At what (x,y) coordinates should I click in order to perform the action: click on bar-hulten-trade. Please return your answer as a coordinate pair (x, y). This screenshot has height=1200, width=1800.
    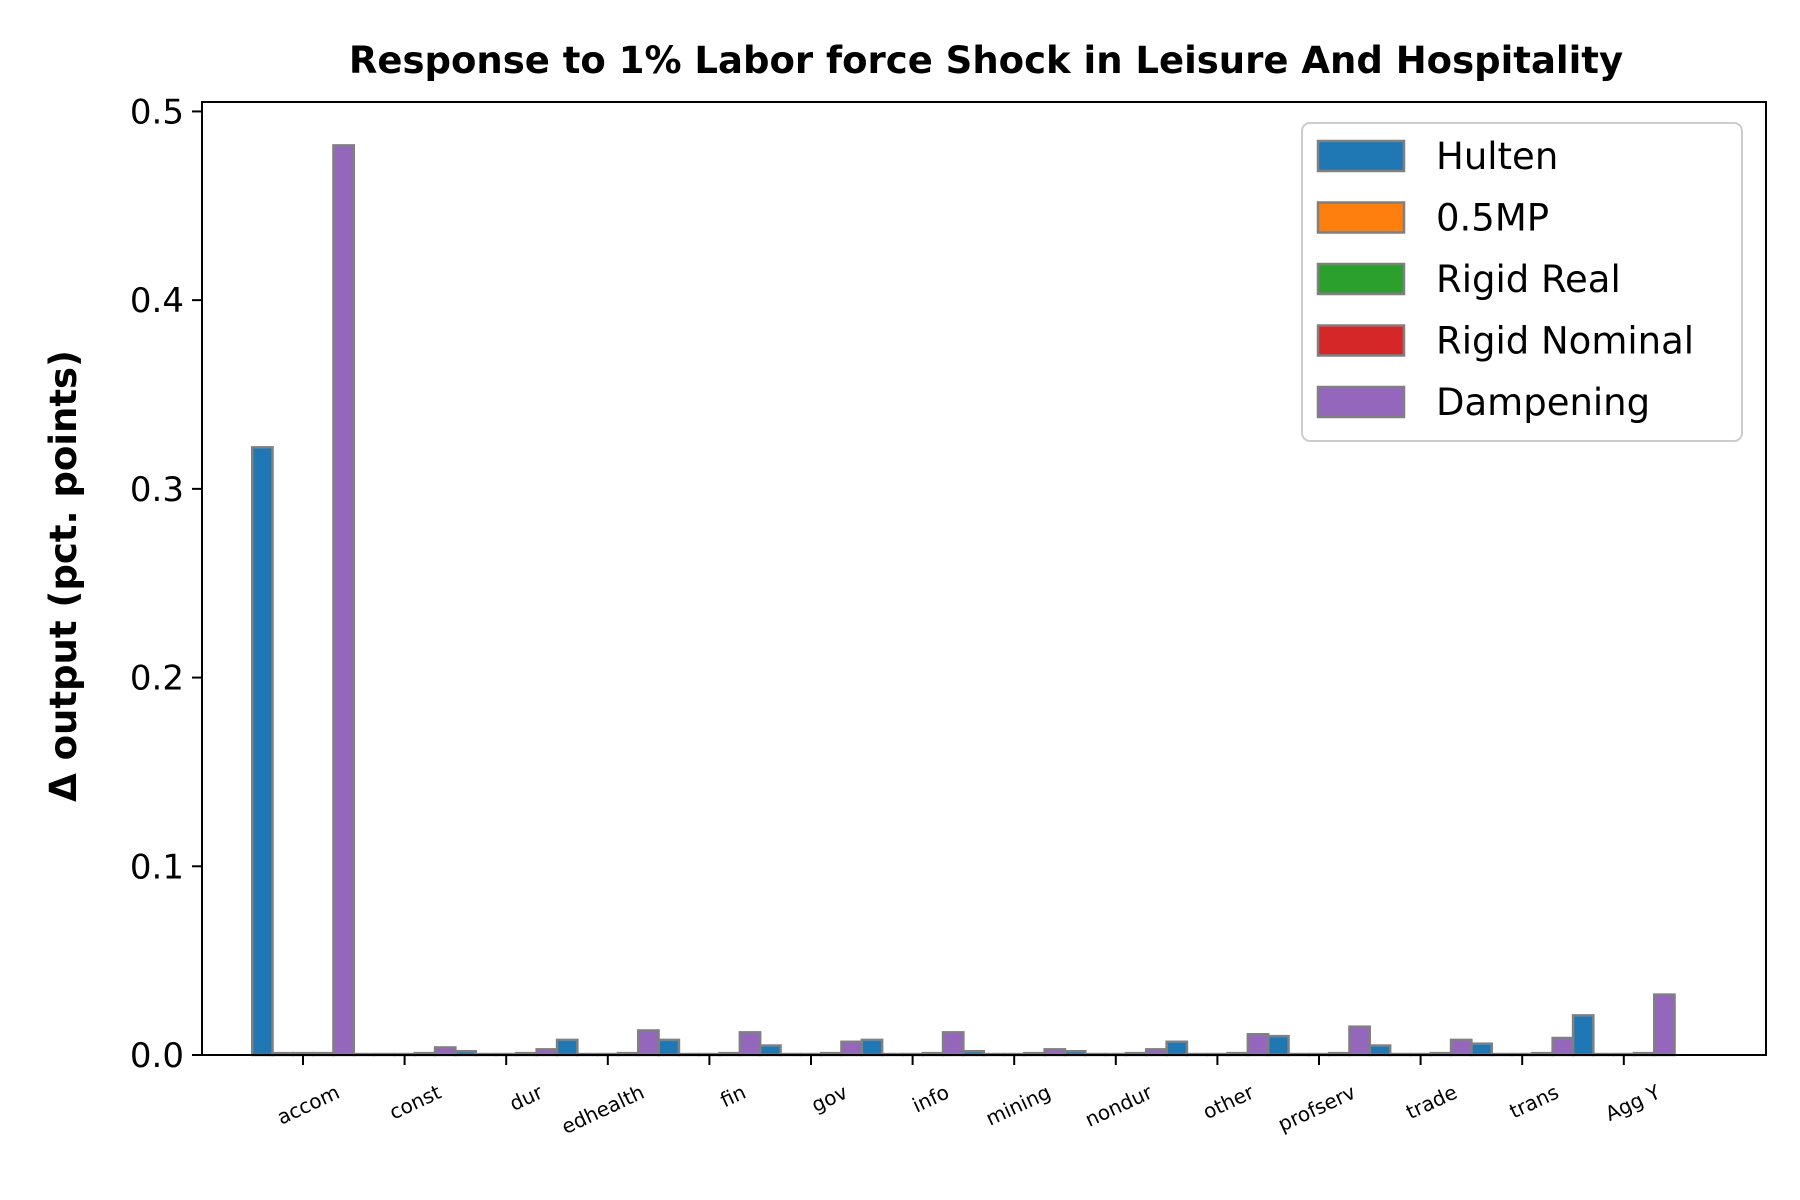
    Looking at the image, I should click on (1380, 1050).